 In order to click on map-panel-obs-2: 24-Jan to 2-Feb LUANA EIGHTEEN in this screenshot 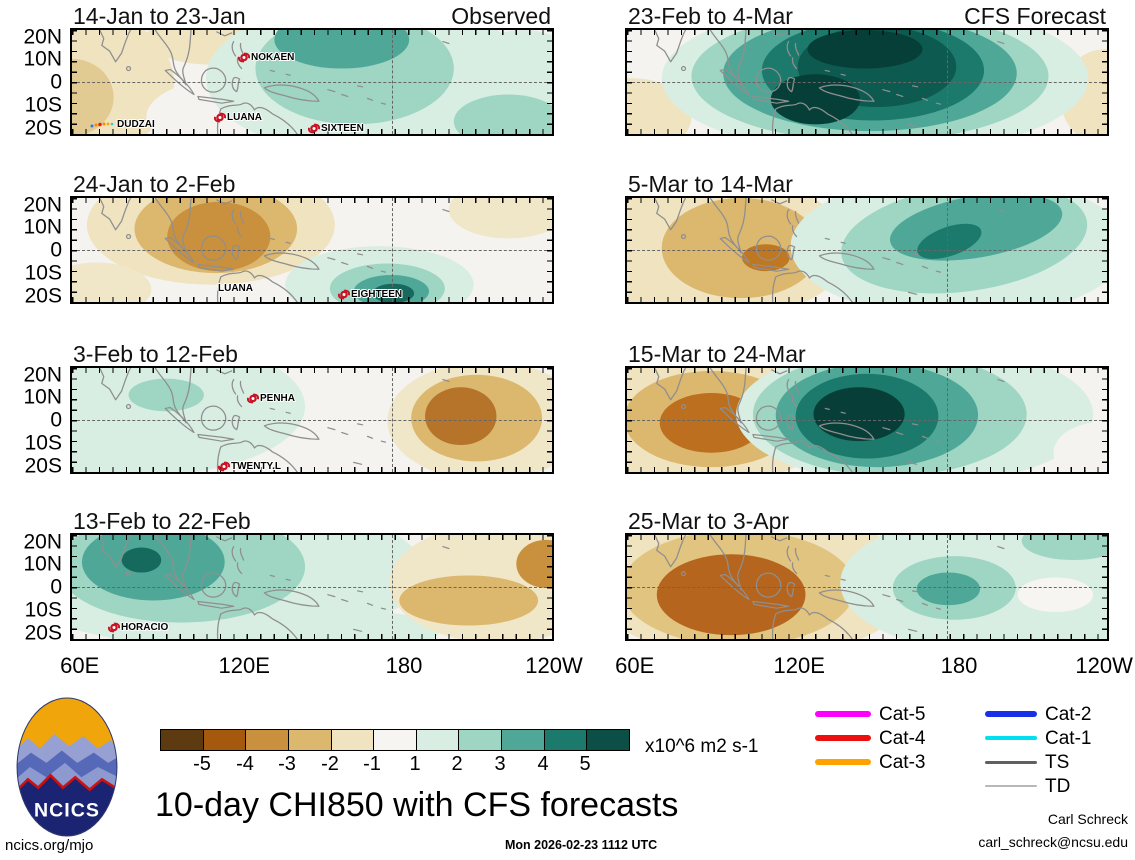, I will do `click(312, 237)`.